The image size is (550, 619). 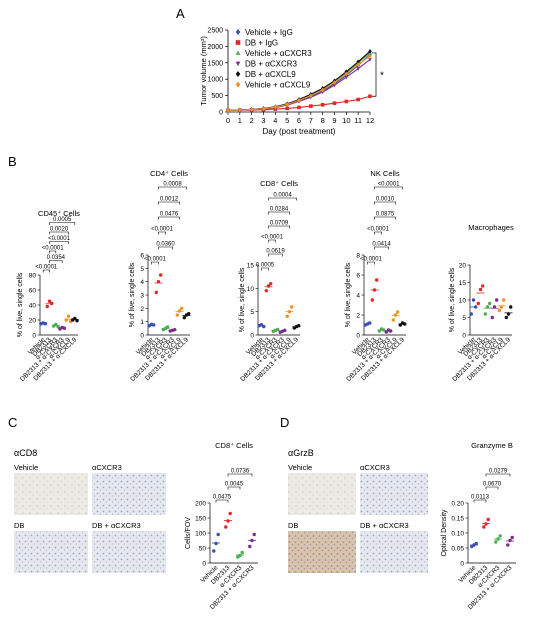 What do you see at coordinates (12, 161) in the screenshot?
I see `panel-label-b: B` at bounding box center [12, 161].